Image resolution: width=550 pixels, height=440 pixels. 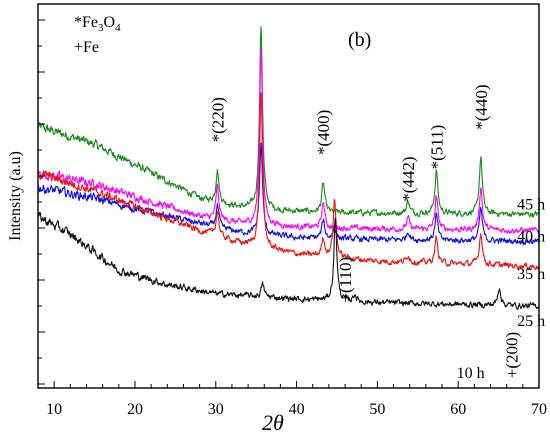 I want to click on legend-marker-1: *, so click(x=78, y=22).